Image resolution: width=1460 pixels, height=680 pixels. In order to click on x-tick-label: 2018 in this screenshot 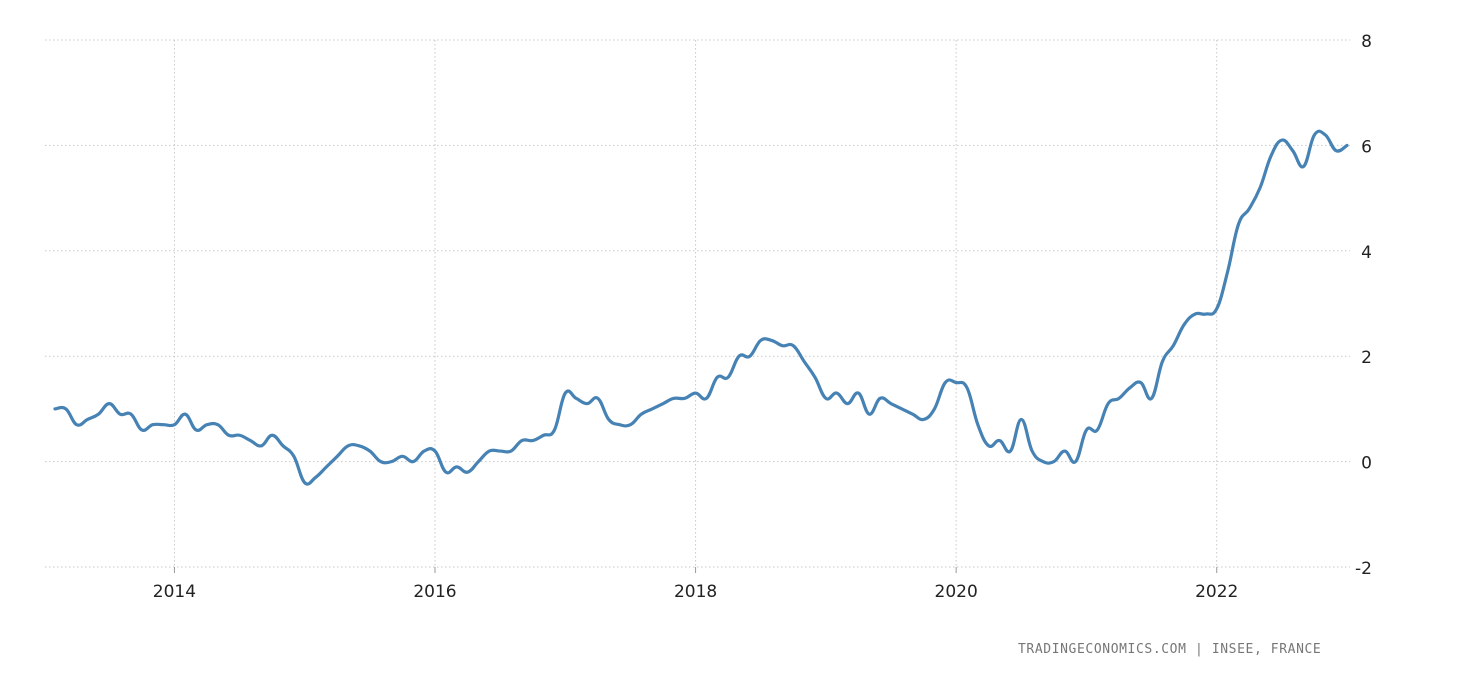, I will do `click(695, 592)`.